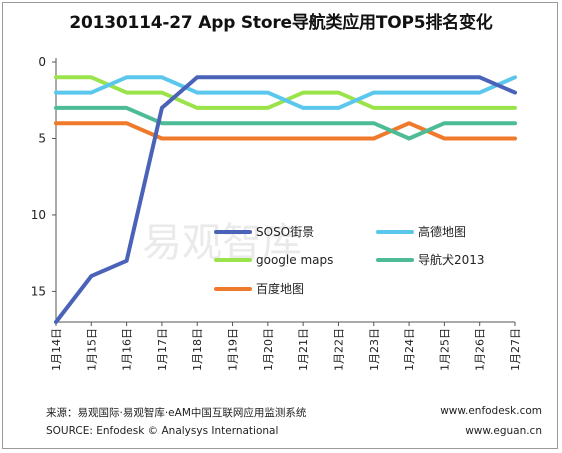 The width and height of the screenshot is (562, 453). Describe the element at coordinates (42, 138) in the screenshot. I see `y-tick-label: 5` at that location.